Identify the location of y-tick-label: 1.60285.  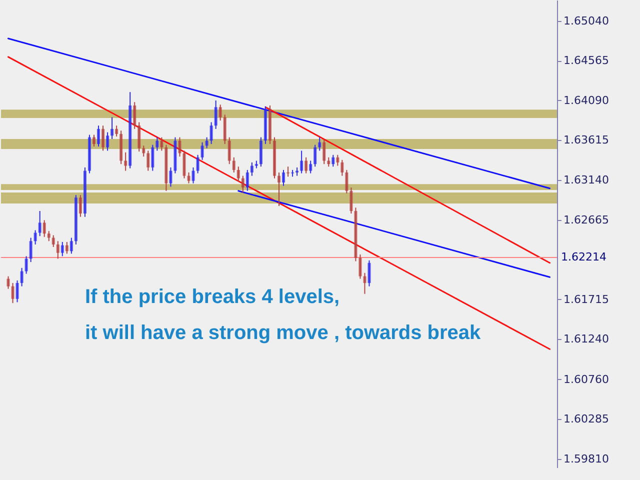
(586, 419).